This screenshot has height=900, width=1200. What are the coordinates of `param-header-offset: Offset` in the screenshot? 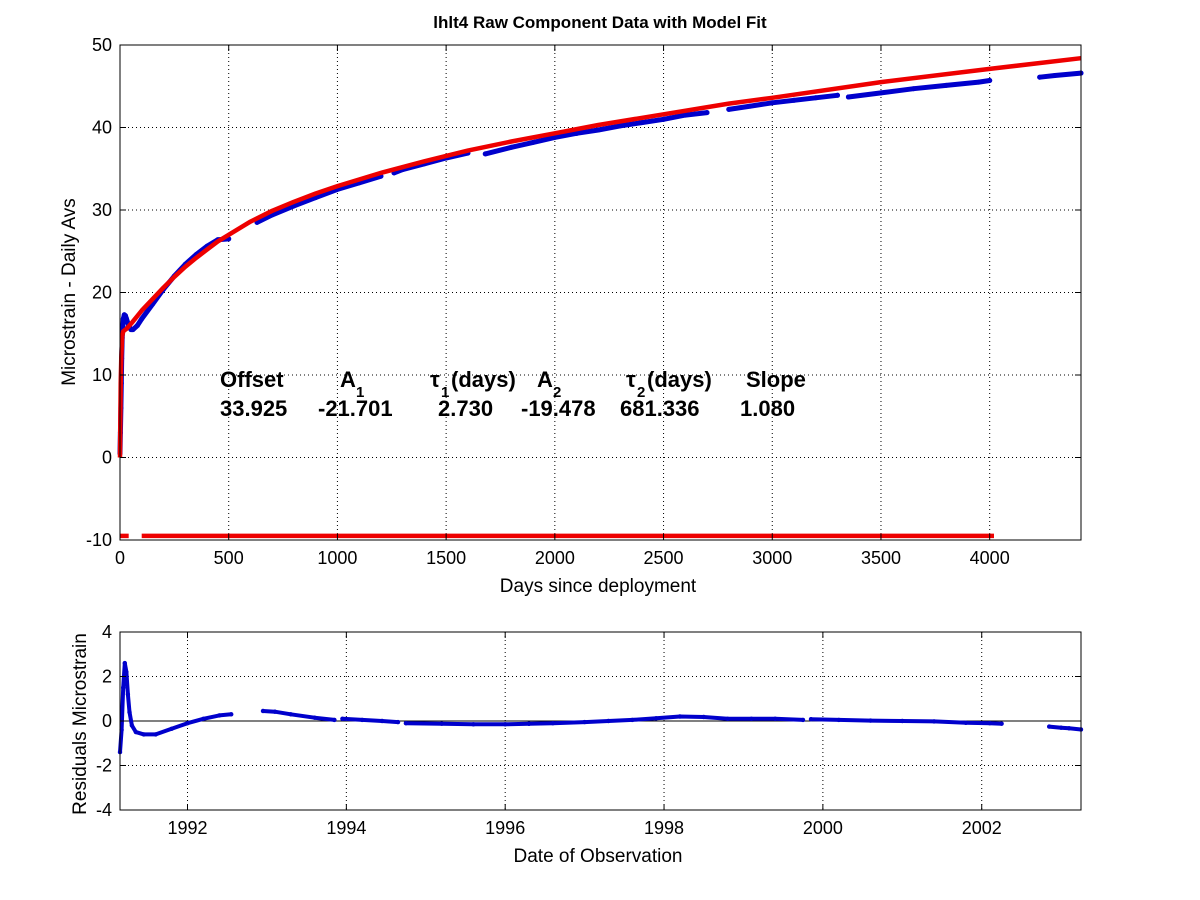 It's located at (252, 379).